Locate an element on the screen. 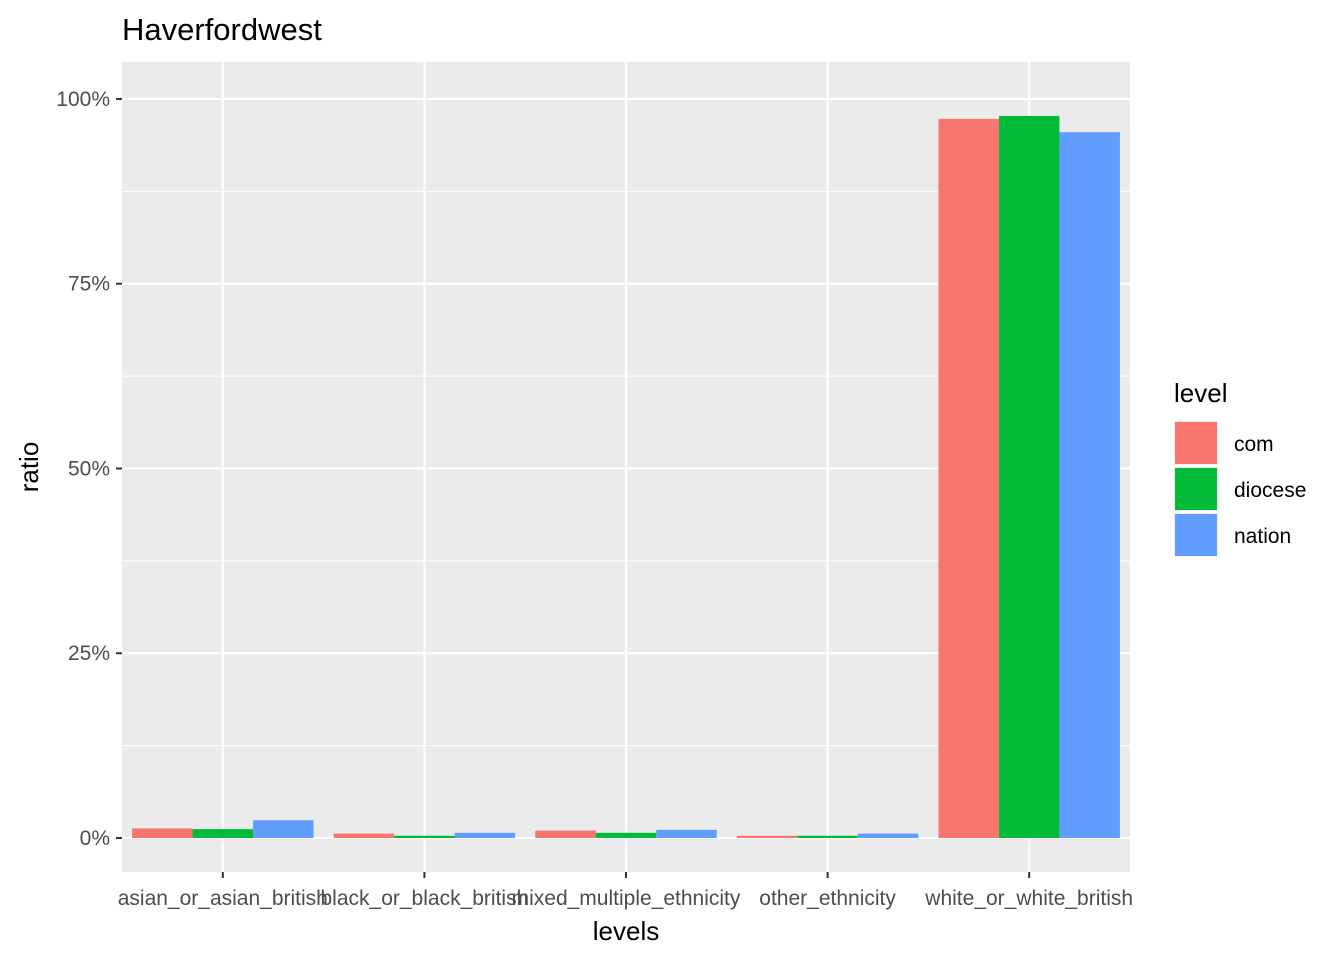 Image resolution: width=1344 pixels, height=960 pixels. bar-diocese-asian_or_asian_british is located at coordinates (223, 834).